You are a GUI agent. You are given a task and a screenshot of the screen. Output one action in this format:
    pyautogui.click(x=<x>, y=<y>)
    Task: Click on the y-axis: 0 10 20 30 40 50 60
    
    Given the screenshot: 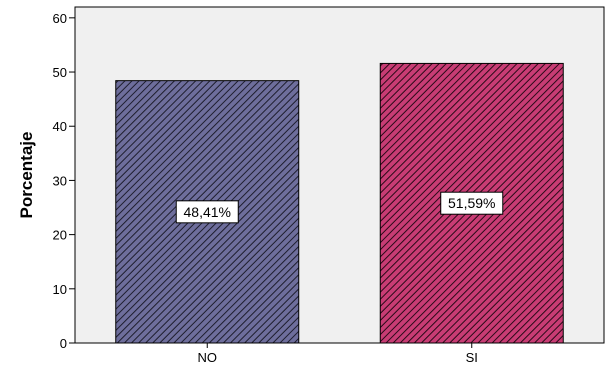 What is the action you would take?
    pyautogui.click(x=64, y=181)
    